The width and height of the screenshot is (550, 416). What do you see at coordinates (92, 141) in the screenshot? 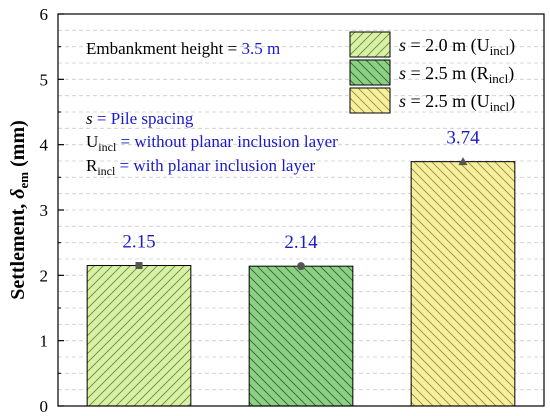
I see `uincl-symbol: U` at bounding box center [92, 141].